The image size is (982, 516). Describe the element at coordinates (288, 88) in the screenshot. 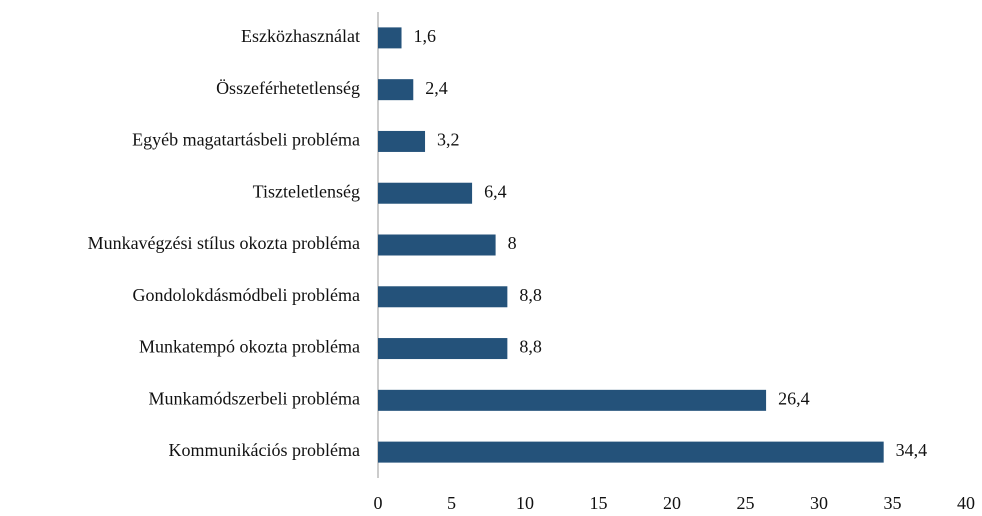

I see `y-tick-label: Összeférhetetlenség` at that location.